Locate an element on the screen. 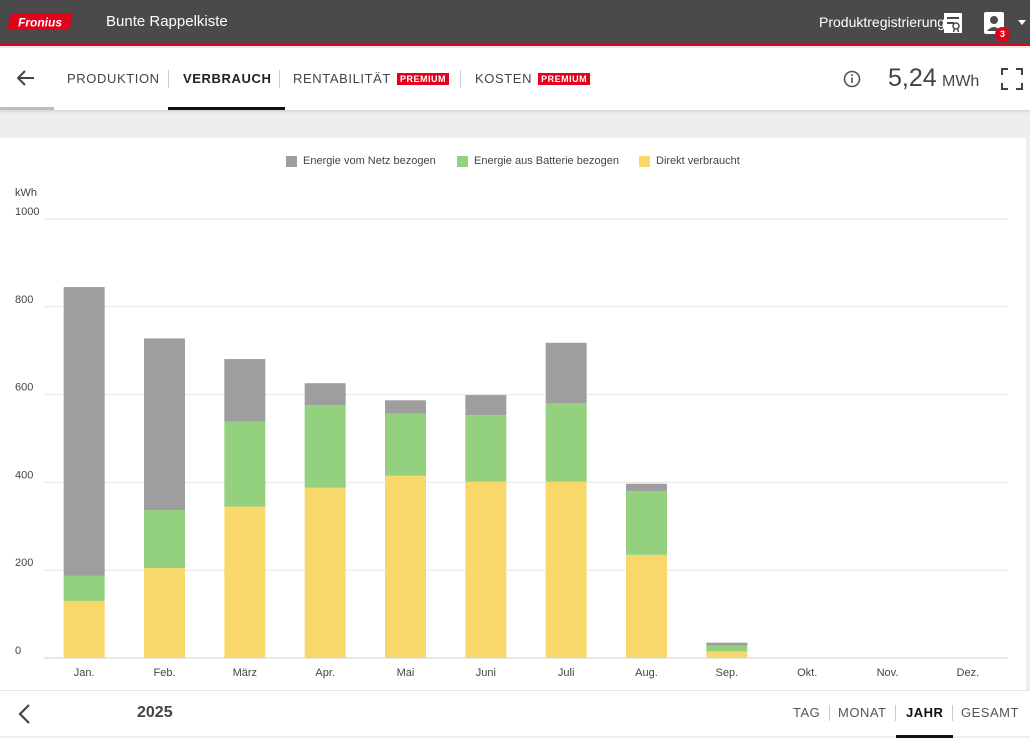  fronius-logo: Fronius is located at coordinates (40, 22).